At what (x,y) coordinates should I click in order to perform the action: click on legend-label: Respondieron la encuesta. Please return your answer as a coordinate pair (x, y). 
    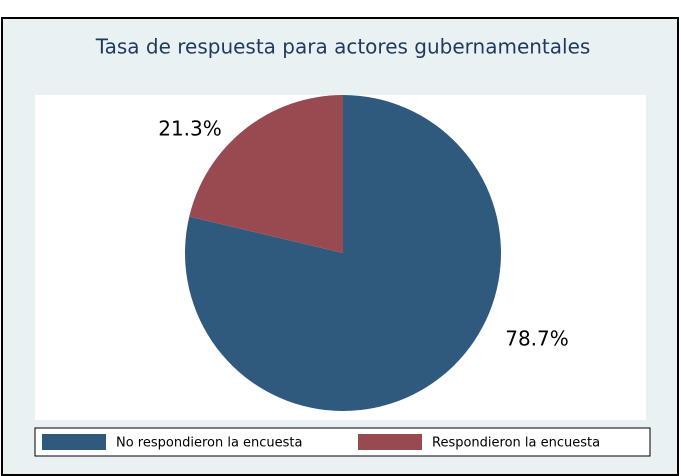
    Looking at the image, I should click on (516, 443).